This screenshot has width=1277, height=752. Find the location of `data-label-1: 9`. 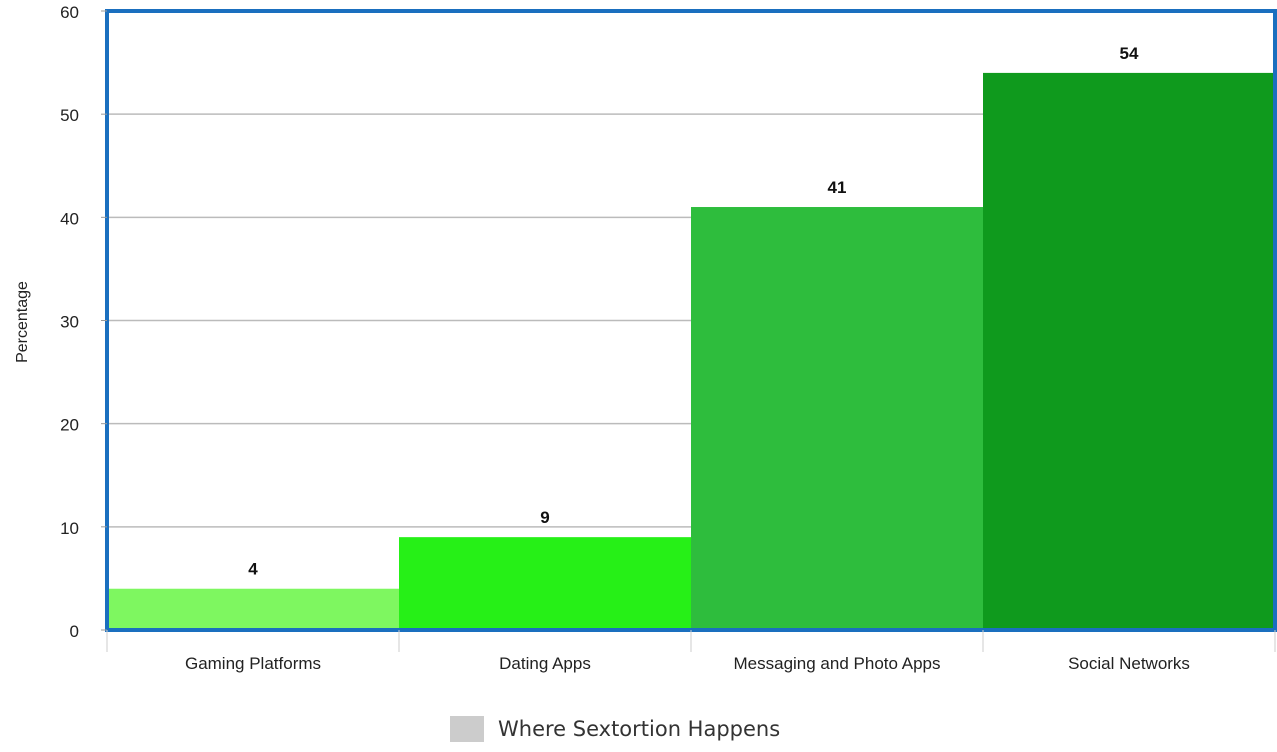

data-label-1: 9 is located at coordinates (544, 517).